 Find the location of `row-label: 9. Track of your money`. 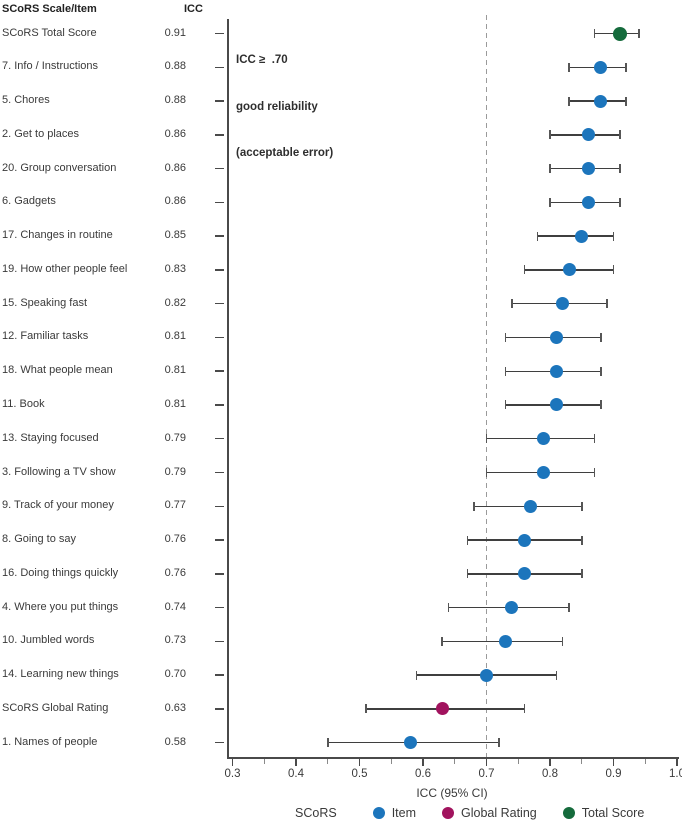

row-label: 9. Track of your money is located at coordinates (58, 505).